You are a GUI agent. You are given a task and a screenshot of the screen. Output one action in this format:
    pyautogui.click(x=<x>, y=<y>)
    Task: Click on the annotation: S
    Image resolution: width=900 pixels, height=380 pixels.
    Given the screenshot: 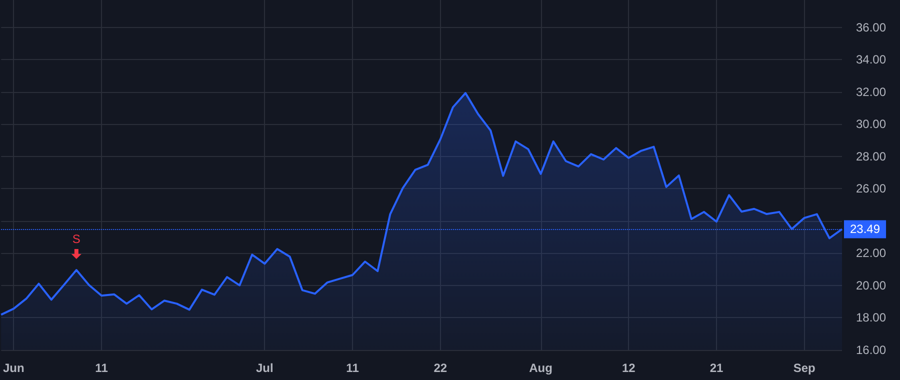 What is the action you would take?
    pyautogui.click(x=76, y=239)
    